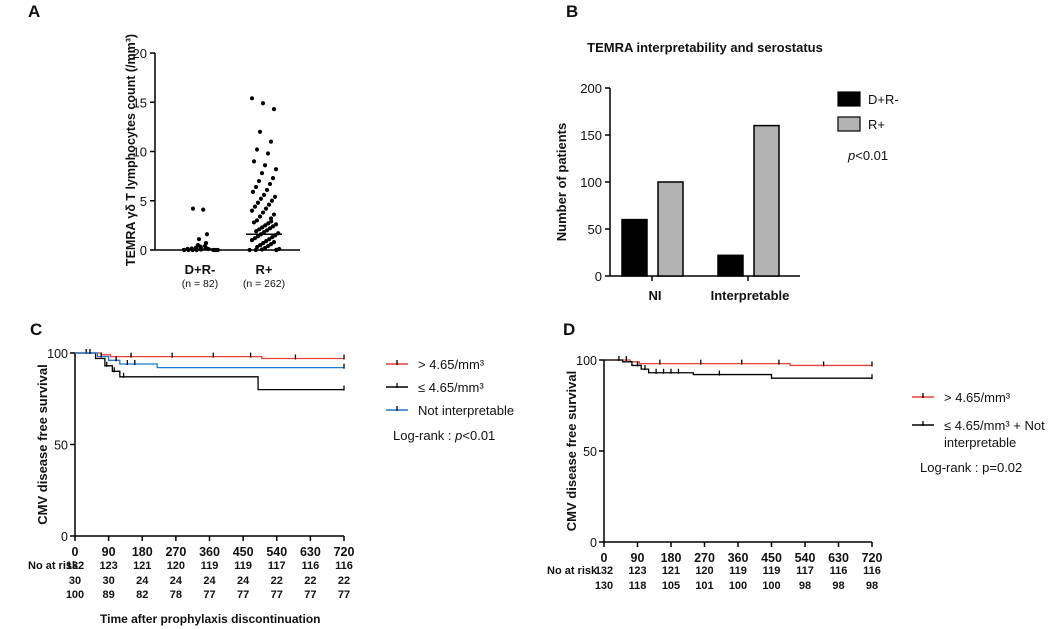 Image resolution: width=1052 pixels, height=629 pixels. What do you see at coordinates (595, 229) in the screenshot?
I see `b-y-tick-label: 50` at bounding box center [595, 229].